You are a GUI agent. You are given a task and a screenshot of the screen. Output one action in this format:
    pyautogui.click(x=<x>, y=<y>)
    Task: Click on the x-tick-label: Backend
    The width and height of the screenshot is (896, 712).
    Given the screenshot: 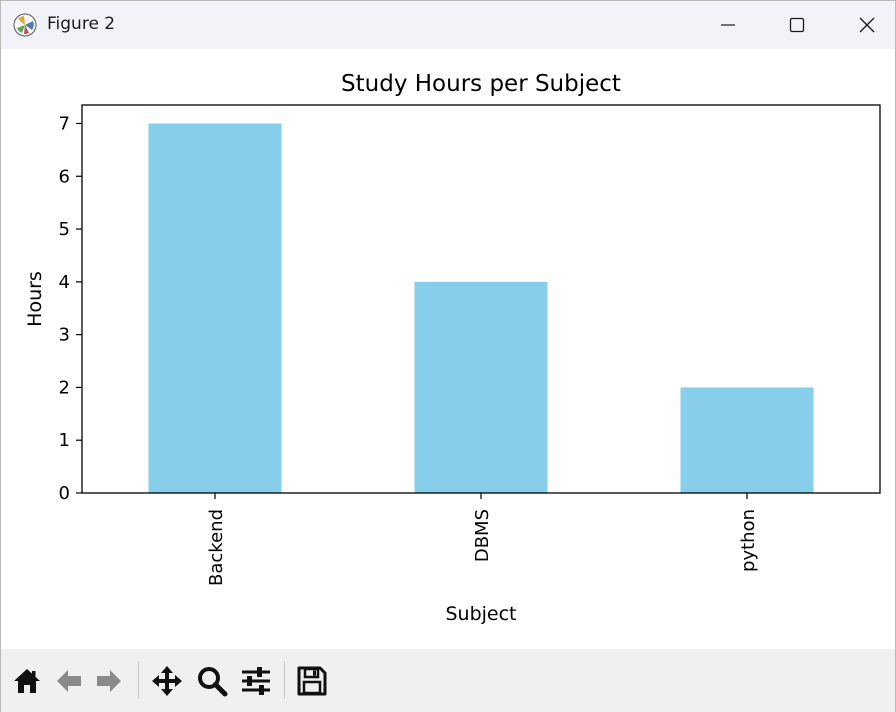 What is the action you would take?
    pyautogui.click(x=216, y=547)
    